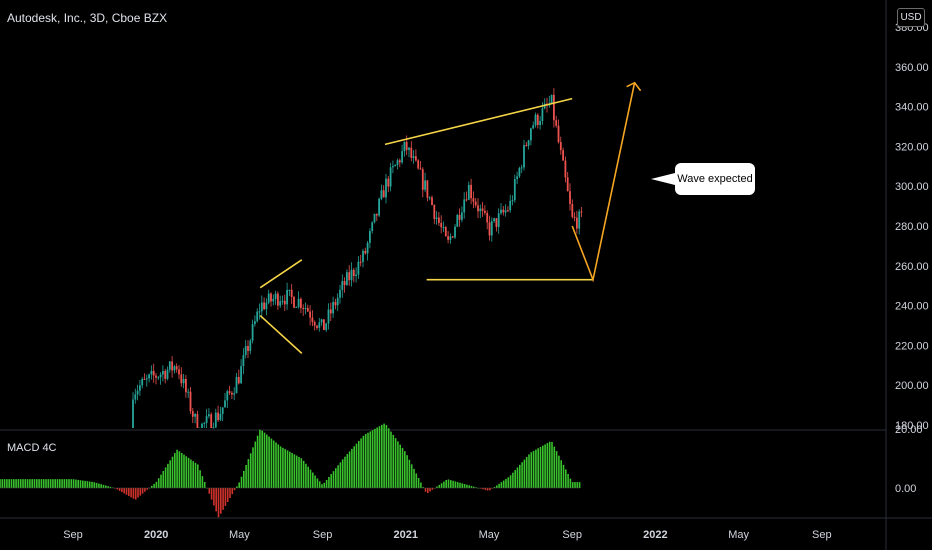  Describe the element at coordinates (603, 182) in the screenshot. I see `projection-path` at that location.